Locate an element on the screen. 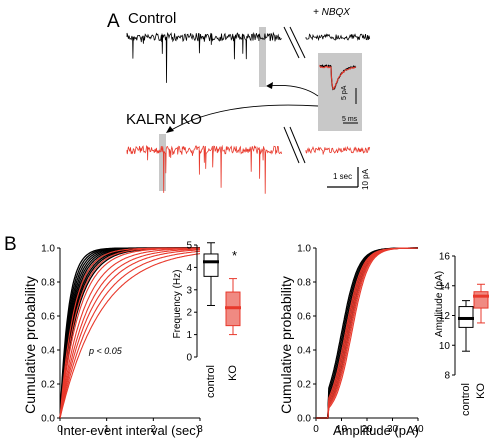  box-y-tick-label: 16 is located at coordinates (445, 257).